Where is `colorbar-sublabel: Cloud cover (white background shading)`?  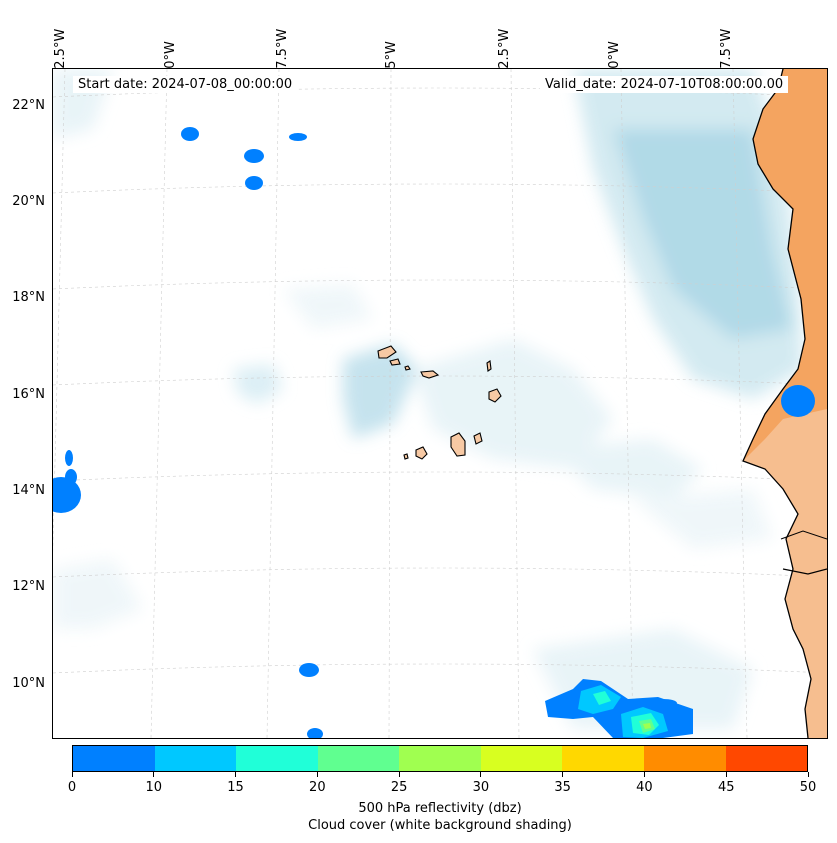 colorbar-sublabel: Cloud cover (white background shading) is located at coordinates (440, 825).